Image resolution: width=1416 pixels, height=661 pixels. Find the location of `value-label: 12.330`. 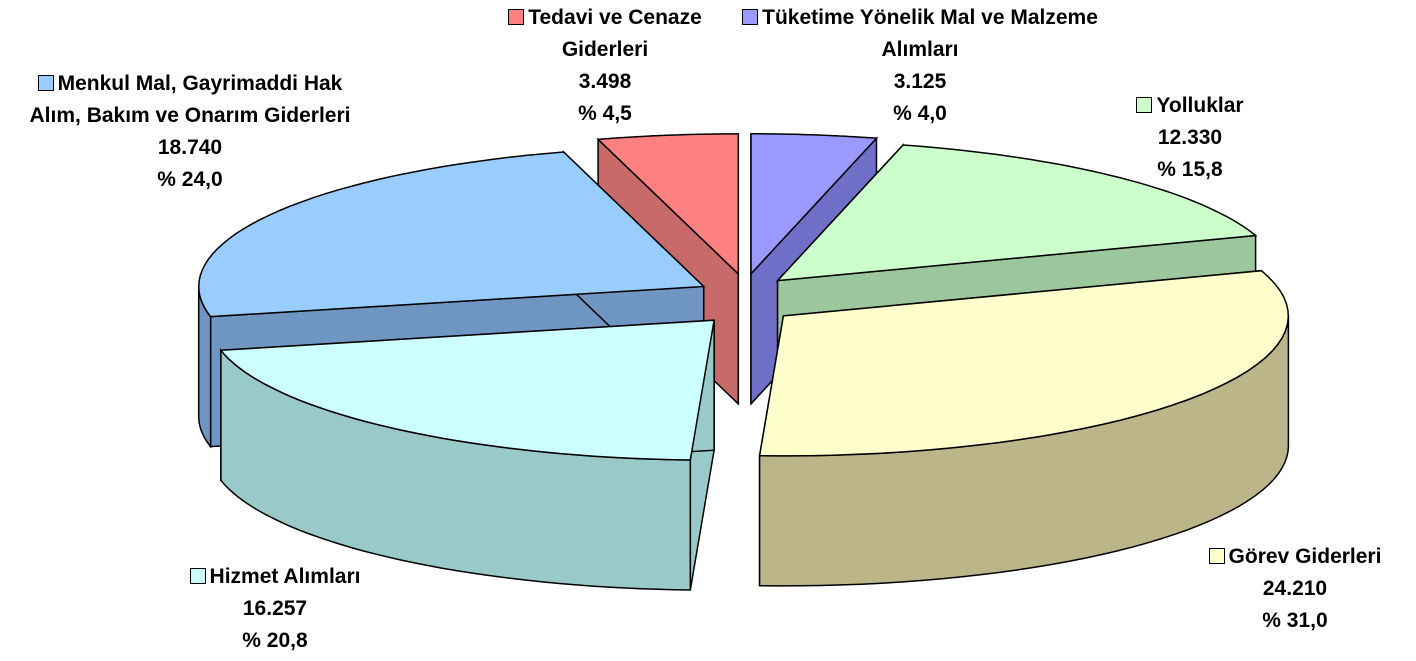

value-label: 12.330 is located at coordinates (1190, 137).